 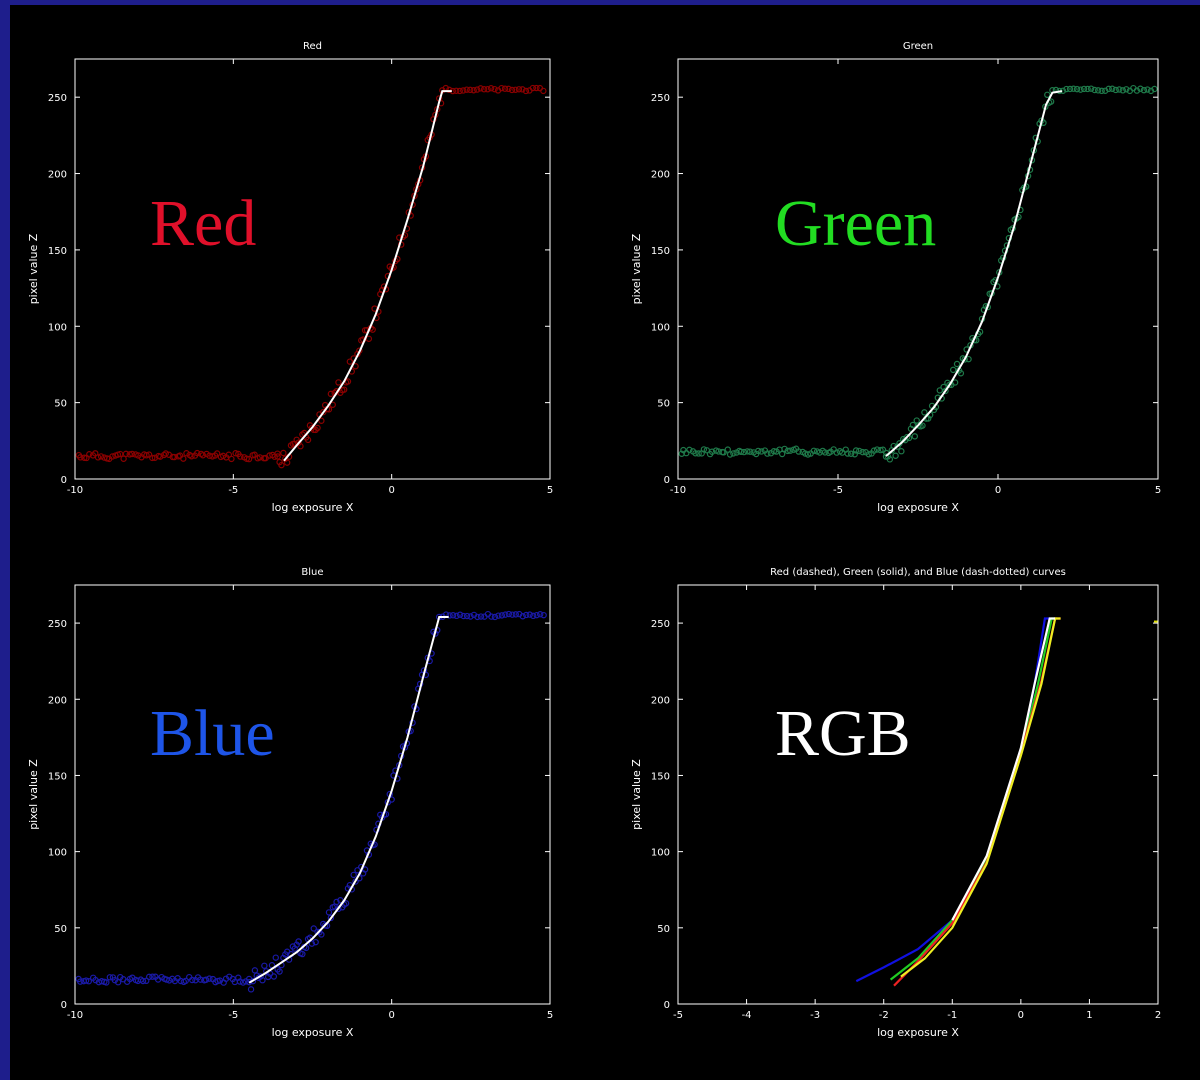 What do you see at coordinates (1021, 1015) in the screenshot?
I see `x-tick-label: 0` at bounding box center [1021, 1015].